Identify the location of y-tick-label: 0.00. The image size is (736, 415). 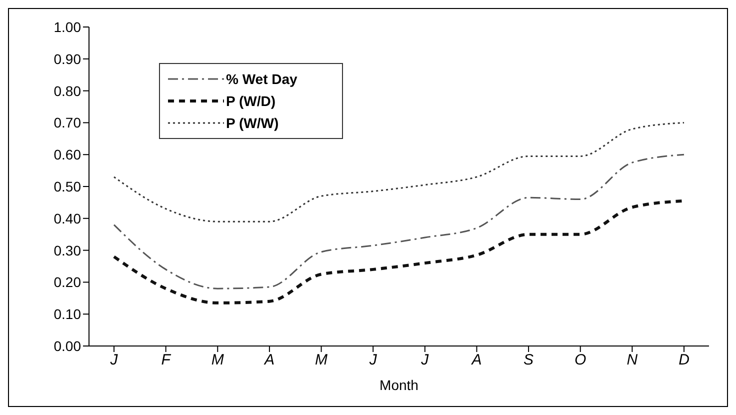
(68, 346).